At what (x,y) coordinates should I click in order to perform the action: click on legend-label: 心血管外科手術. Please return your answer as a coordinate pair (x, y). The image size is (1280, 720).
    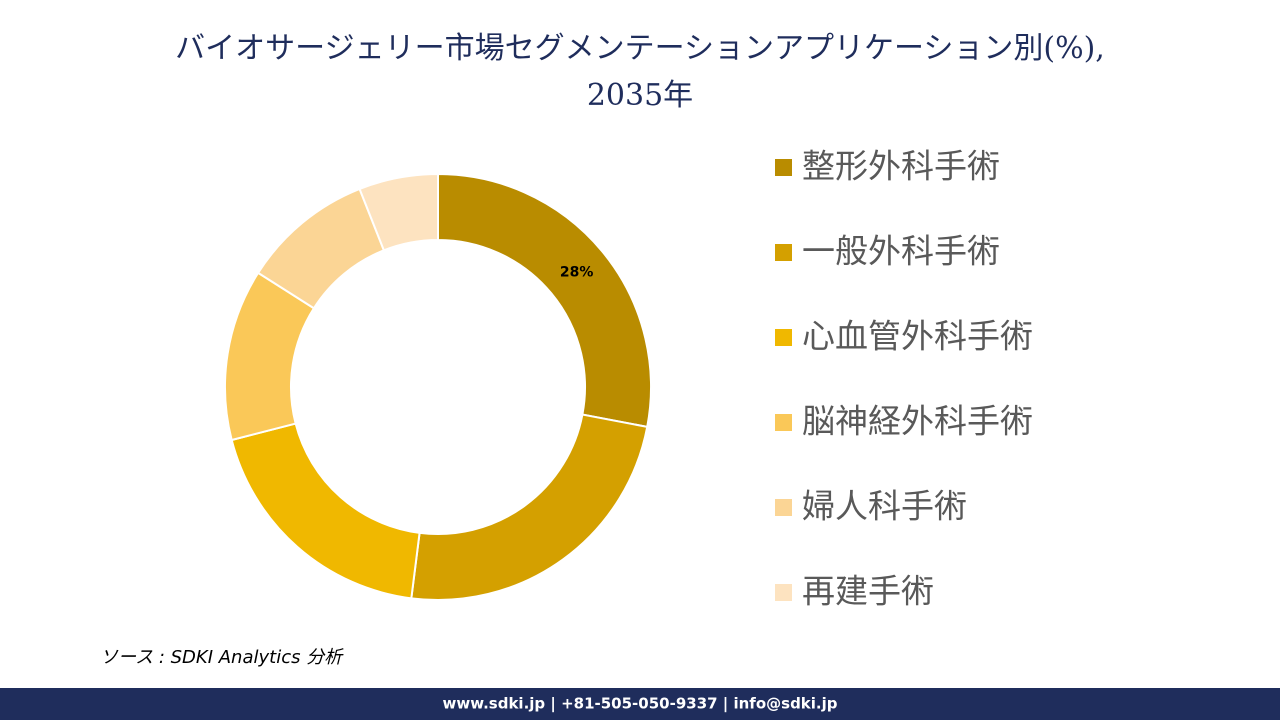
    Looking at the image, I should click on (917, 336).